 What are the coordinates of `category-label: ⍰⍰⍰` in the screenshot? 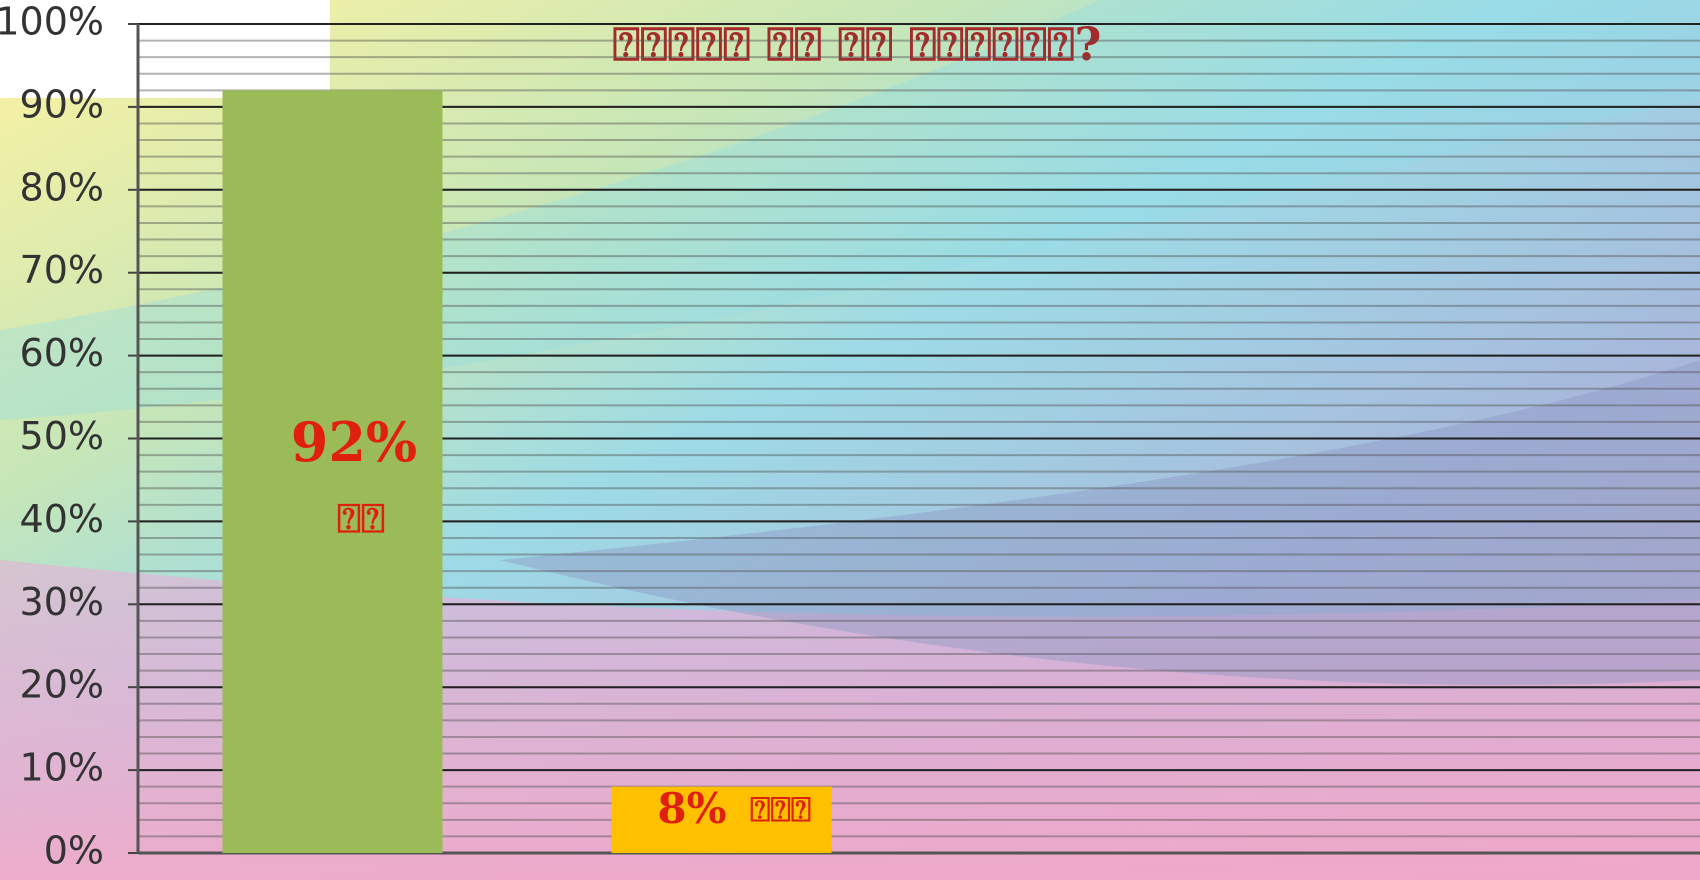 It's located at (780, 810).